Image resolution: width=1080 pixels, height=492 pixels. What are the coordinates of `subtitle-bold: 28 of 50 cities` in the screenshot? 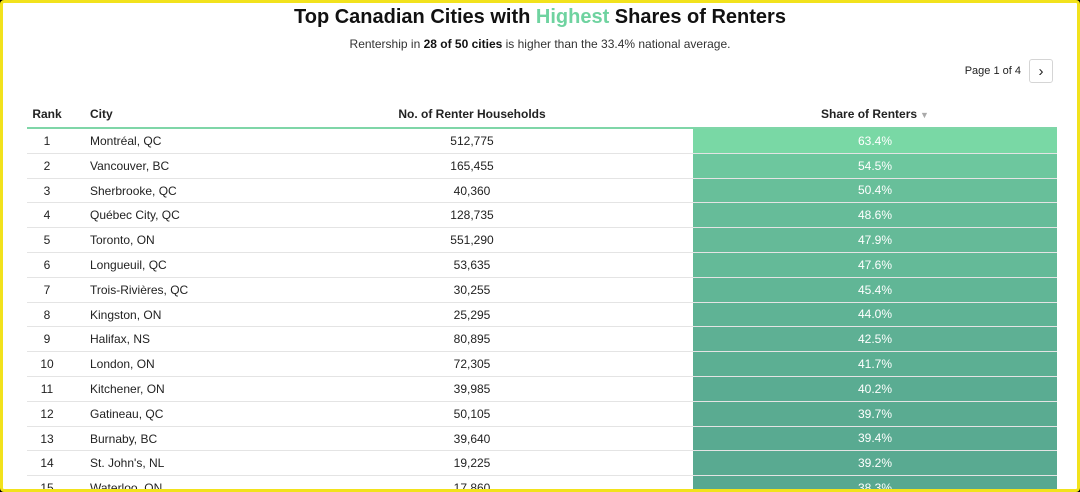 It's located at (463, 44).